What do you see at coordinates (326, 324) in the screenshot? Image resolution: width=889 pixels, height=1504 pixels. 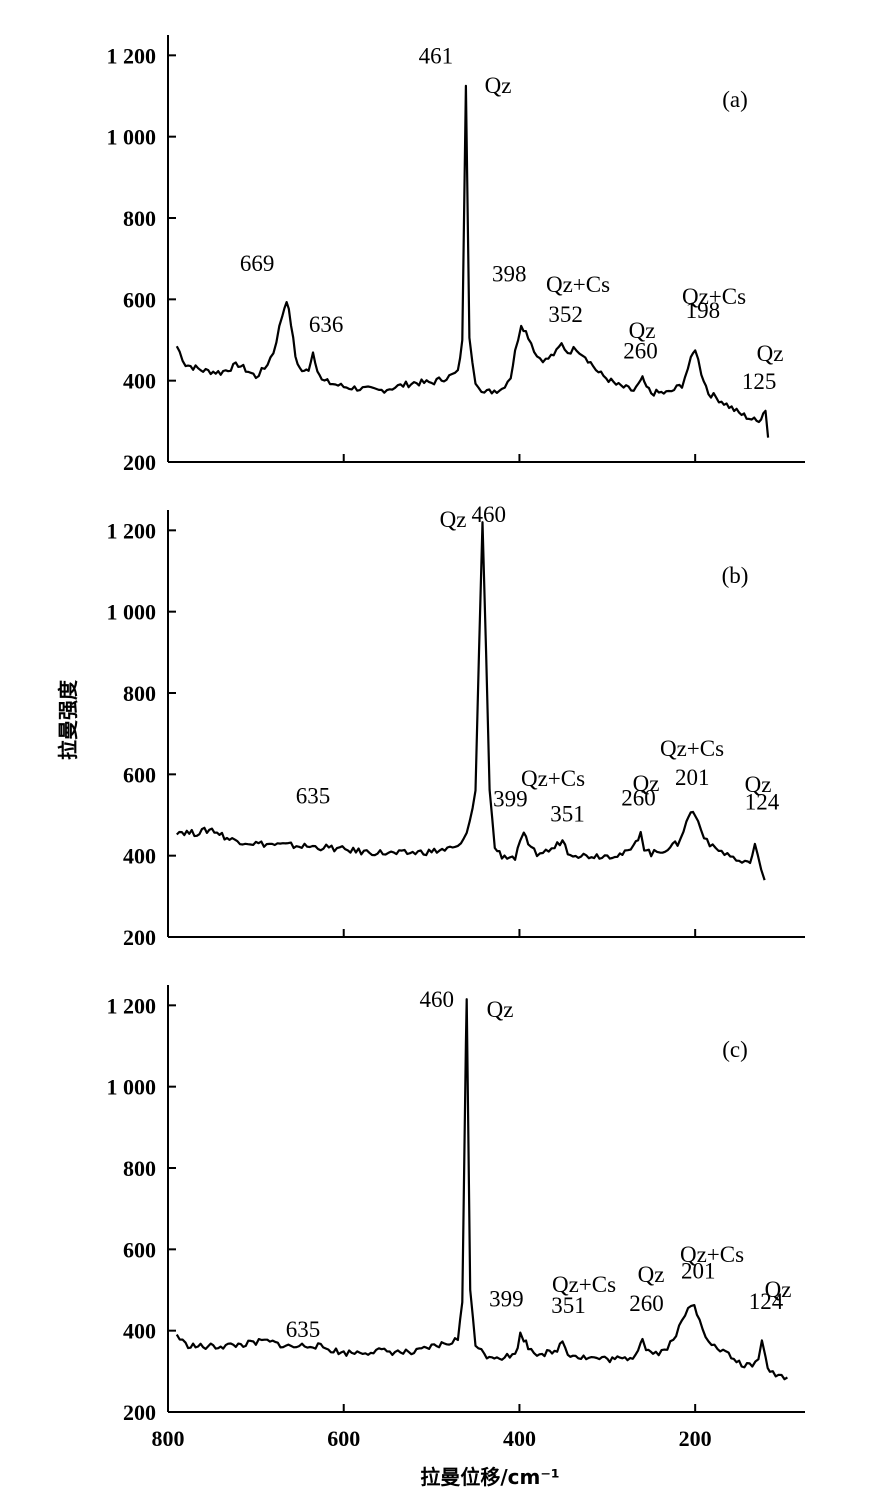 I see `peak-label: 636` at bounding box center [326, 324].